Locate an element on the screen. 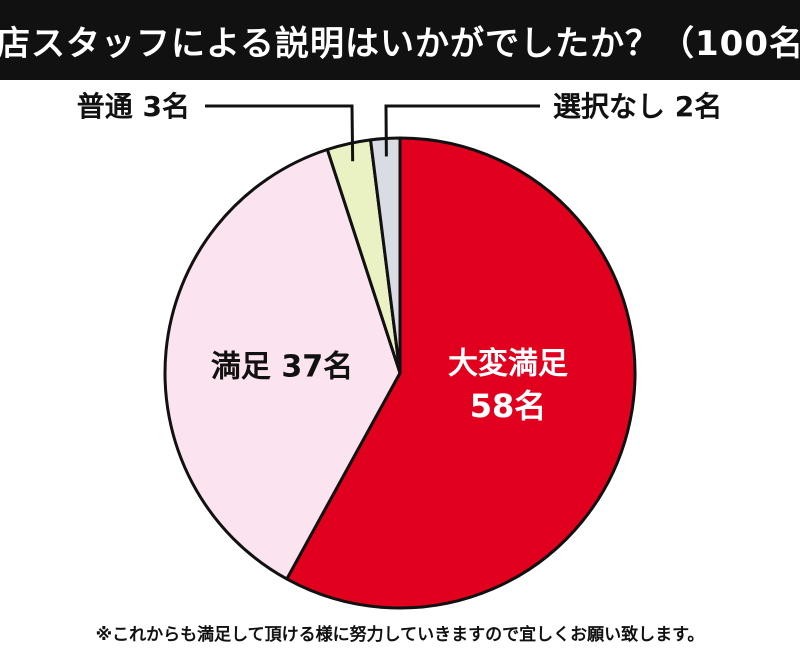 The height and width of the screenshot is (650, 800). slice-label-daihen-manzoku-value: 58名 is located at coordinates (508, 406).